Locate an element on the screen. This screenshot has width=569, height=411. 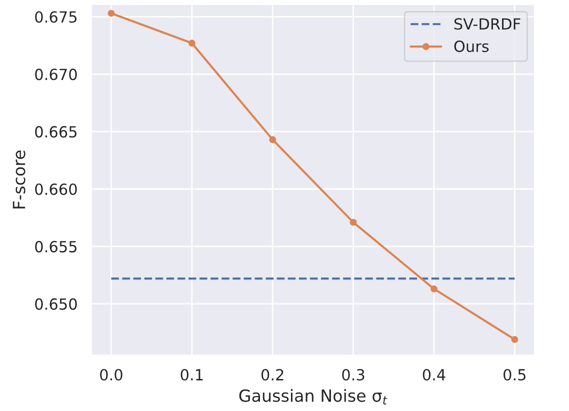
x-tick-label: 0.2 is located at coordinates (272, 374).